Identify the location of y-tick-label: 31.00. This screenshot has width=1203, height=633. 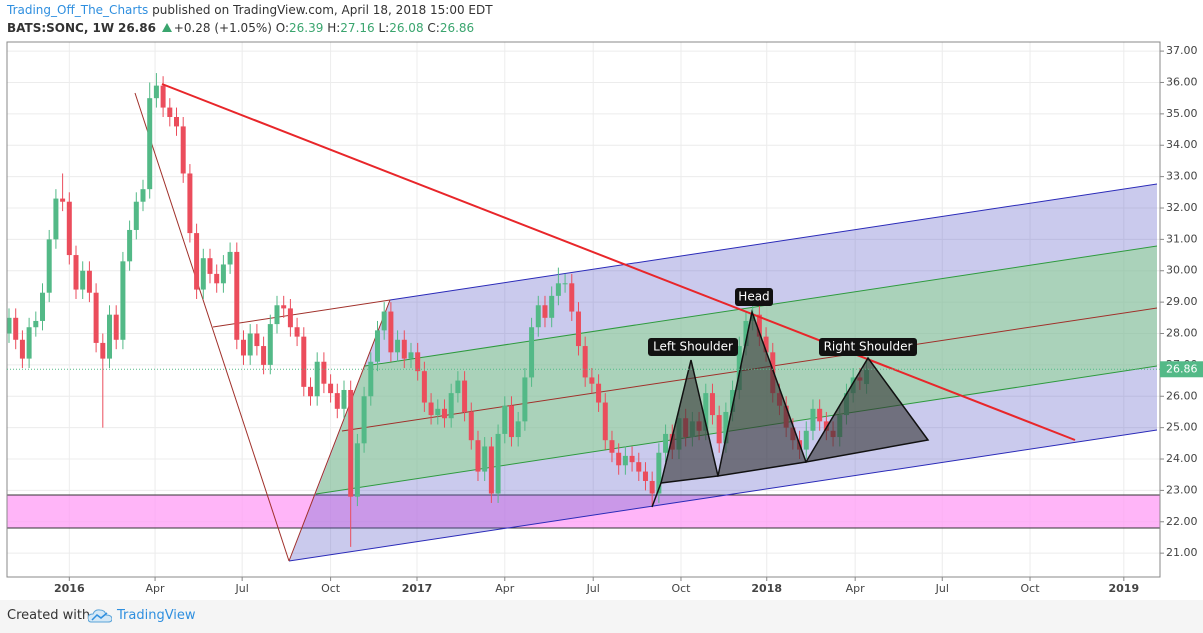
(1182, 238).